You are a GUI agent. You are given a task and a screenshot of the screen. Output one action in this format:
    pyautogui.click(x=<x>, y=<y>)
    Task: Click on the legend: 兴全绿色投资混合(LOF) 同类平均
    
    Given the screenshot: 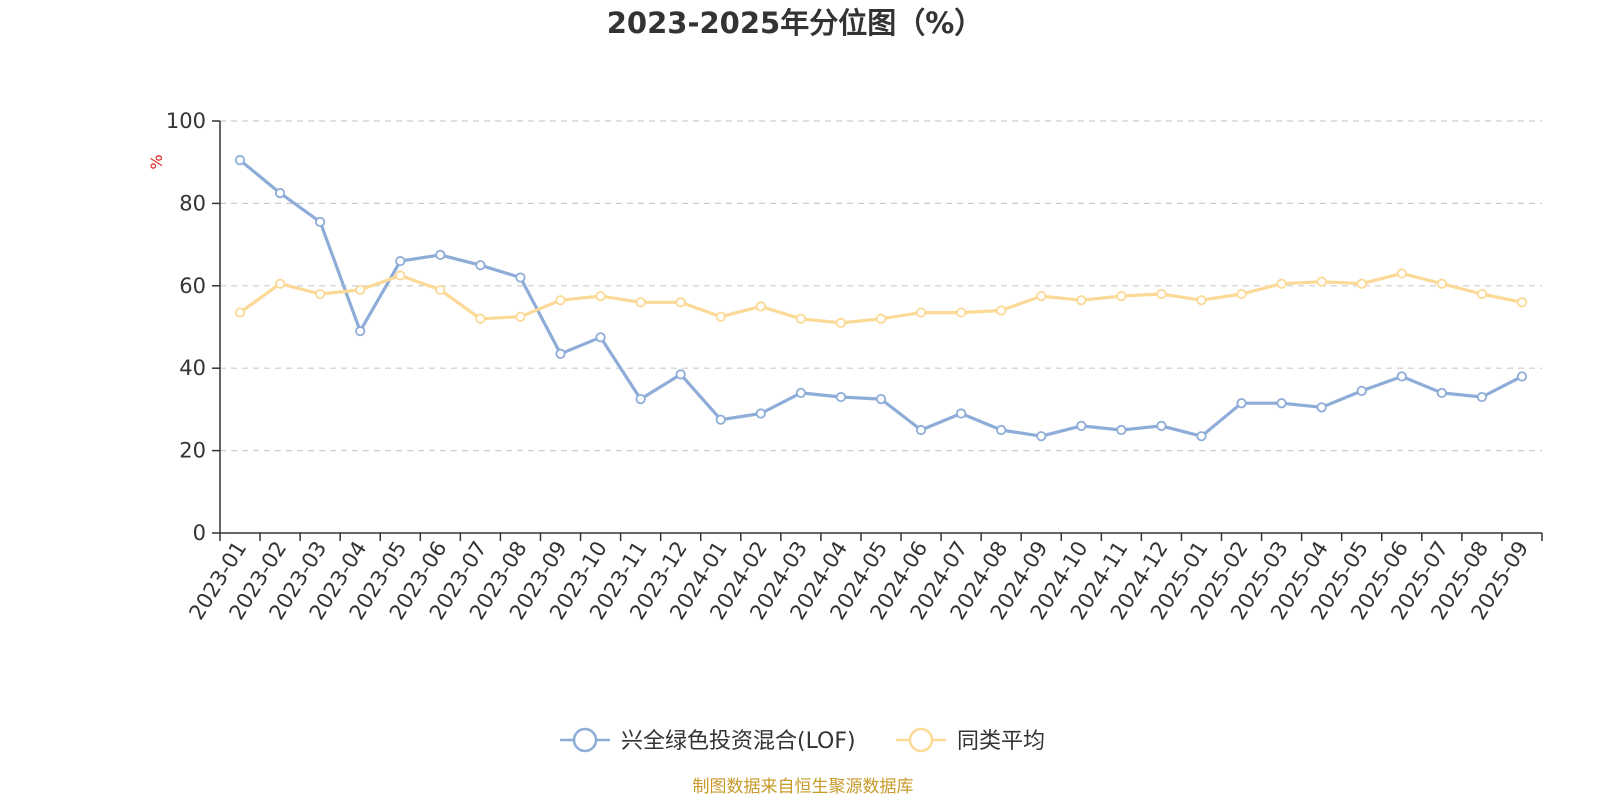 What is the action you would take?
    pyautogui.click(x=802, y=740)
    